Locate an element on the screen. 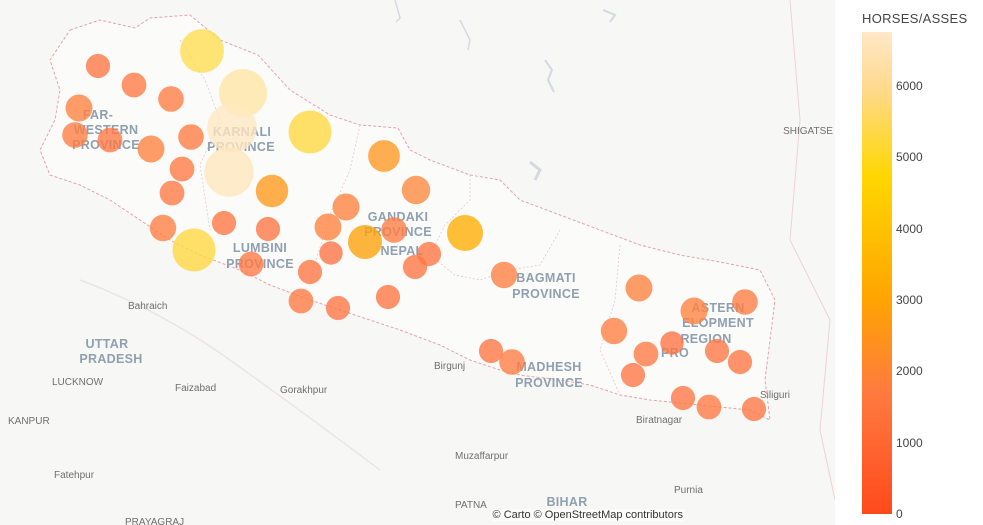 This screenshot has width=983, height=525. colorbar-tick: 2000 is located at coordinates (909, 371).